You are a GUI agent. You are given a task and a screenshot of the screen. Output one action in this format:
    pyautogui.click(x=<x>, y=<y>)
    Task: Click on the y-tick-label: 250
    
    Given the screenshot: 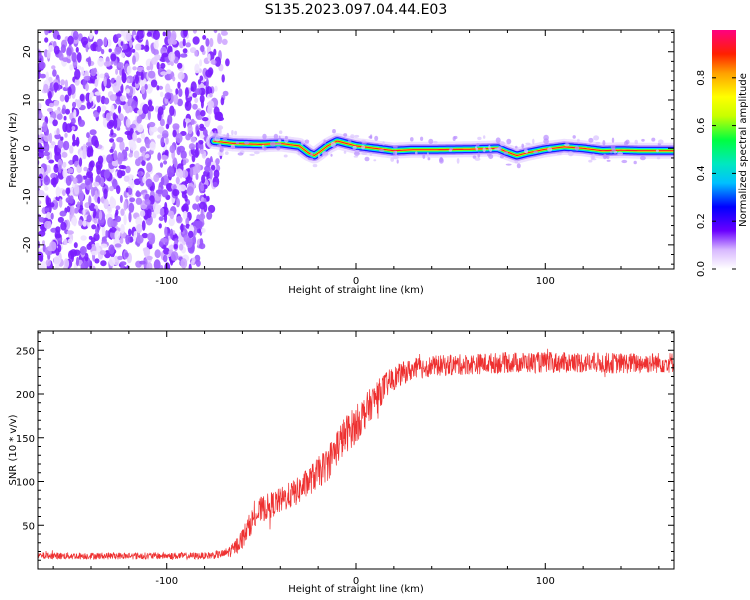 What is the action you would take?
    pyautogui.click(x=25, y=351)
    